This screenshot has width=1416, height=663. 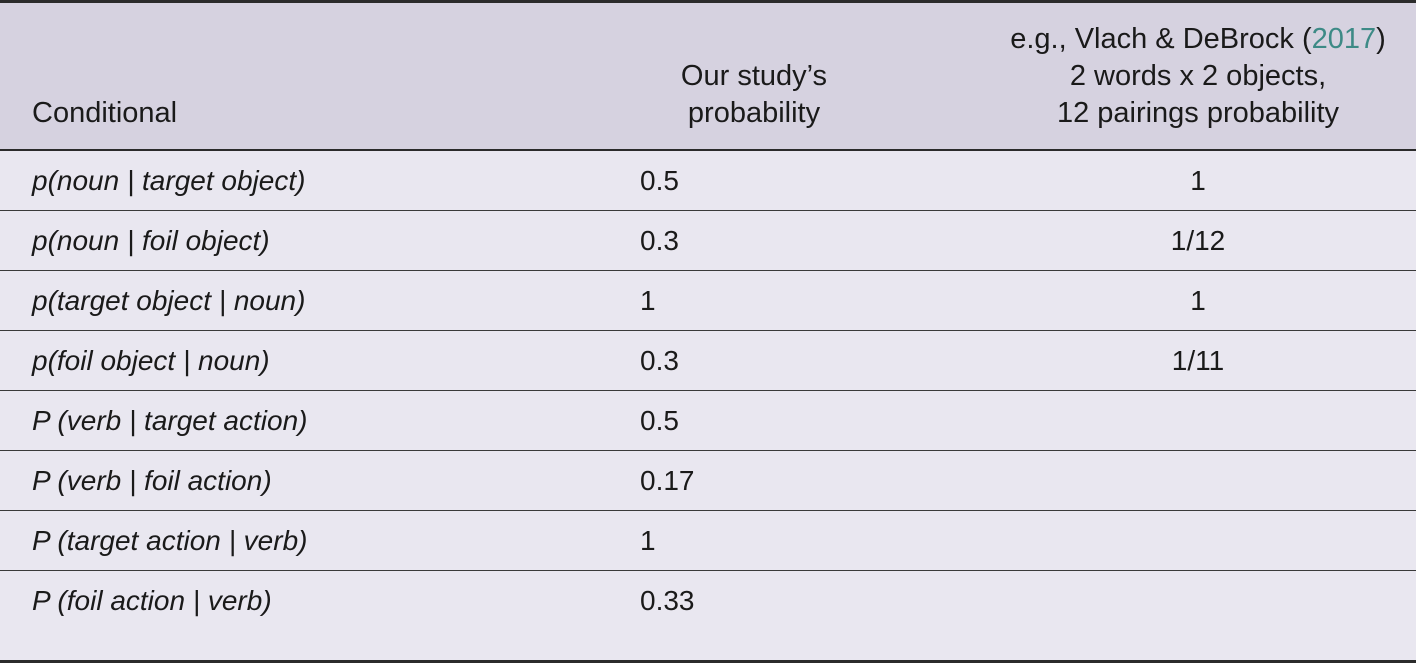 I want to click on table-row: P (foil action | verb) 0.33, so click(x=708, y=600).